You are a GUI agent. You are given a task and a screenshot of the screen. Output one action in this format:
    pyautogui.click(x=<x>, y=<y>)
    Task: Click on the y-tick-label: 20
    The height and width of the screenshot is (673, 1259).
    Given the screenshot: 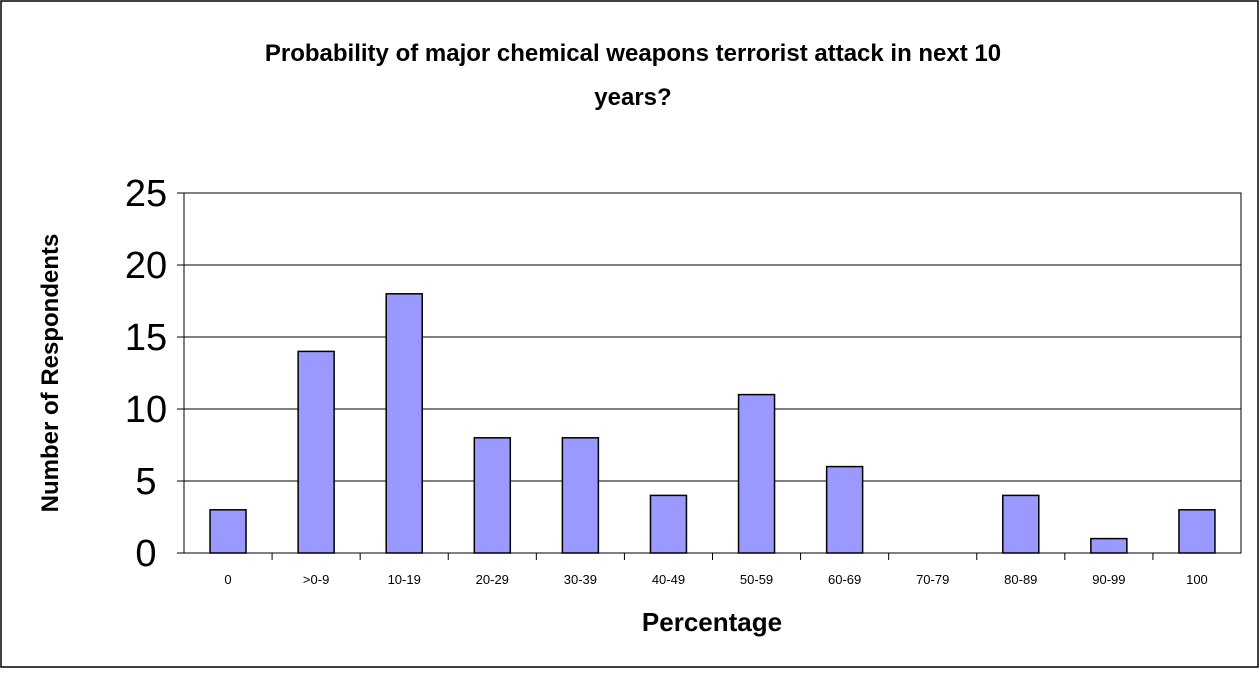 What is the action you would take?
    pyautogui.click(x=146, y=266)
    